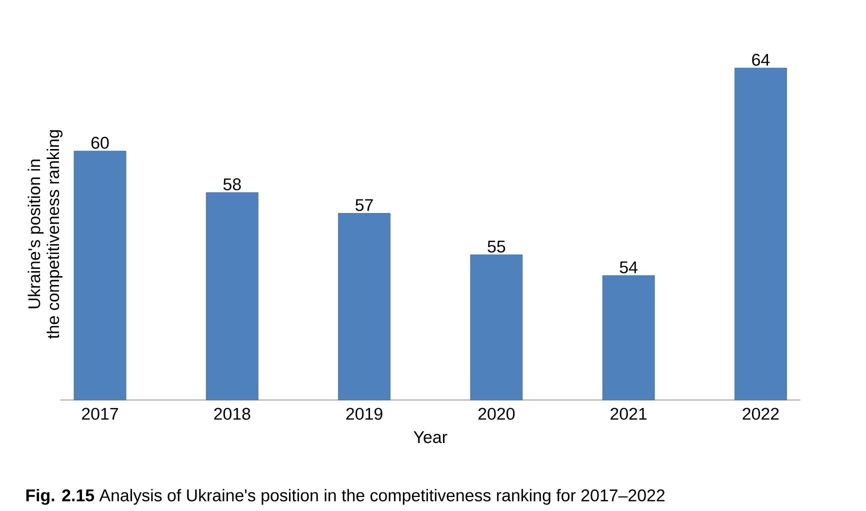 This screenshot has width=866, height=511. I want to click on data-label: 58, so click(232, 184).